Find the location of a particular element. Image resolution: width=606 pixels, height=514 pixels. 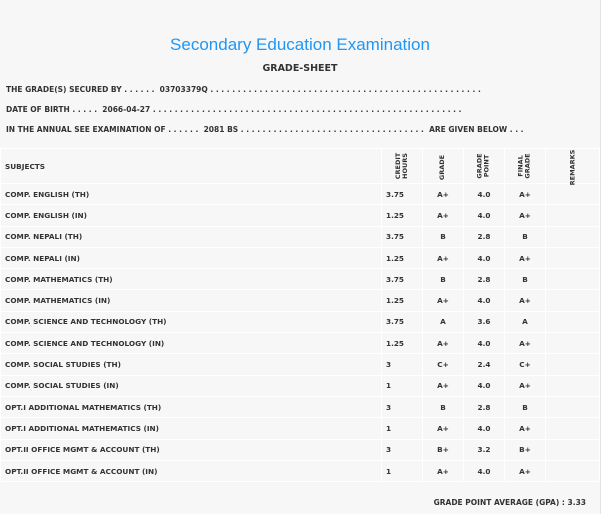

cell-subject: COMP. SOCIAL STUDIES (IN) is located at coordinates (191, 385).